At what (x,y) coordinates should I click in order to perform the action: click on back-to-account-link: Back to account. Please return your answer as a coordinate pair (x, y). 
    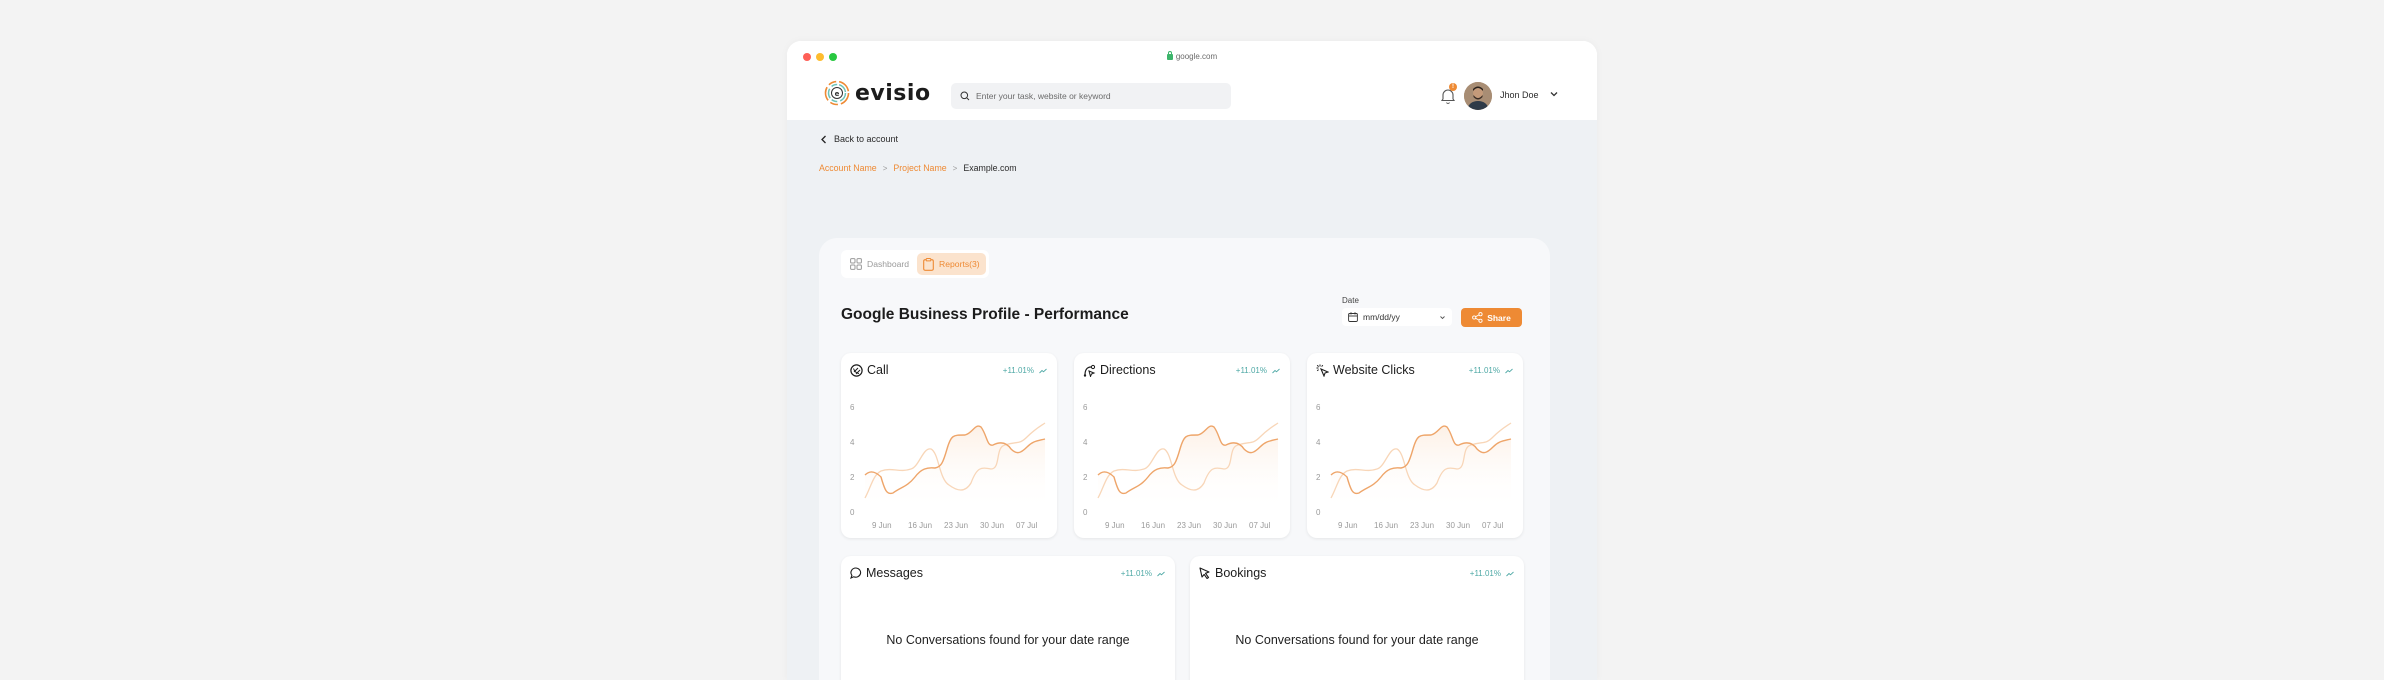
    Looking at the image, I should click on (859, 139).